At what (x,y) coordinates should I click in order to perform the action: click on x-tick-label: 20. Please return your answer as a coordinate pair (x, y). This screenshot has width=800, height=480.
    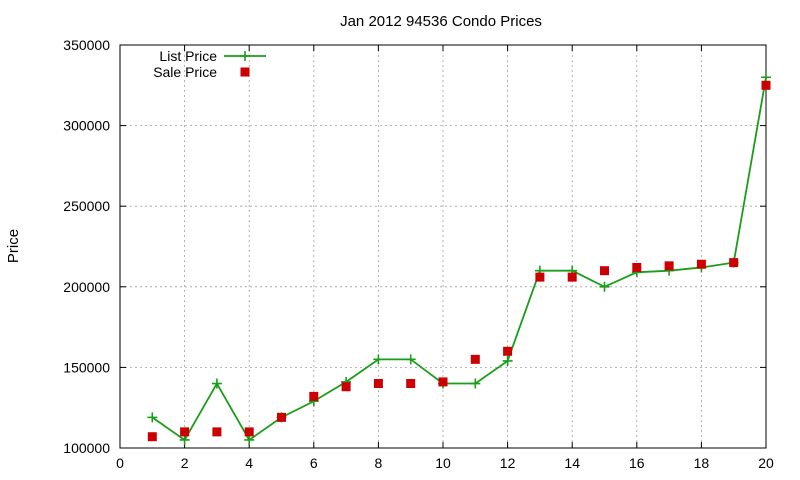
    Looking at the image, I should click on (766, 463).